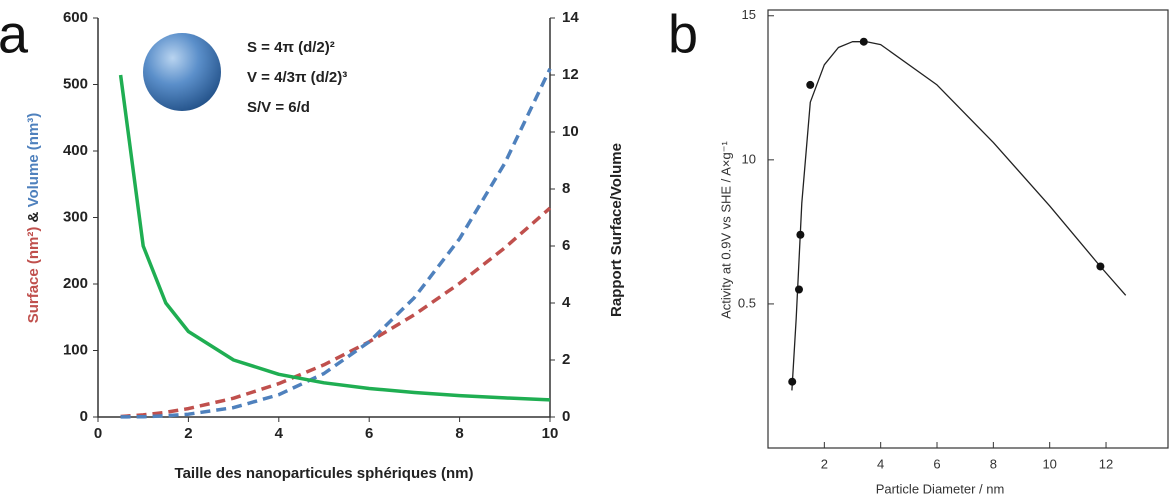  Describe the element at coordinates (566, 359) in the screenshot. I see `y2-tick-label: 2` at that location.